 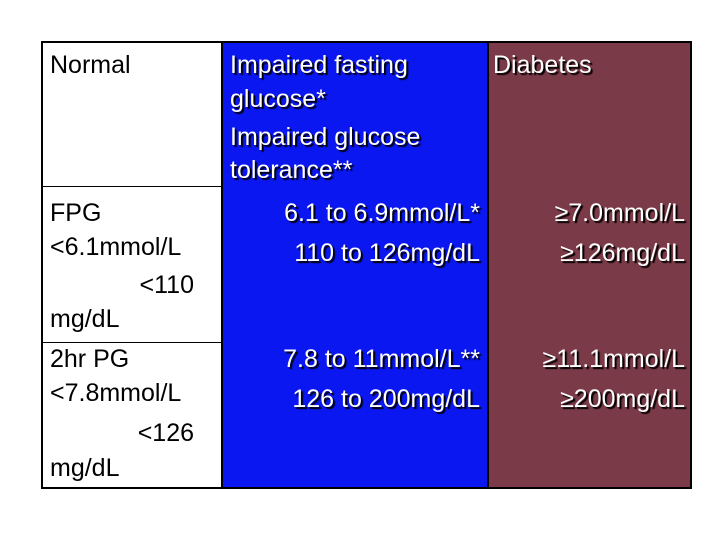 I want to click on fpg-impaired-mg: 110 to 126mg/dL, so click(x=387, y=253).